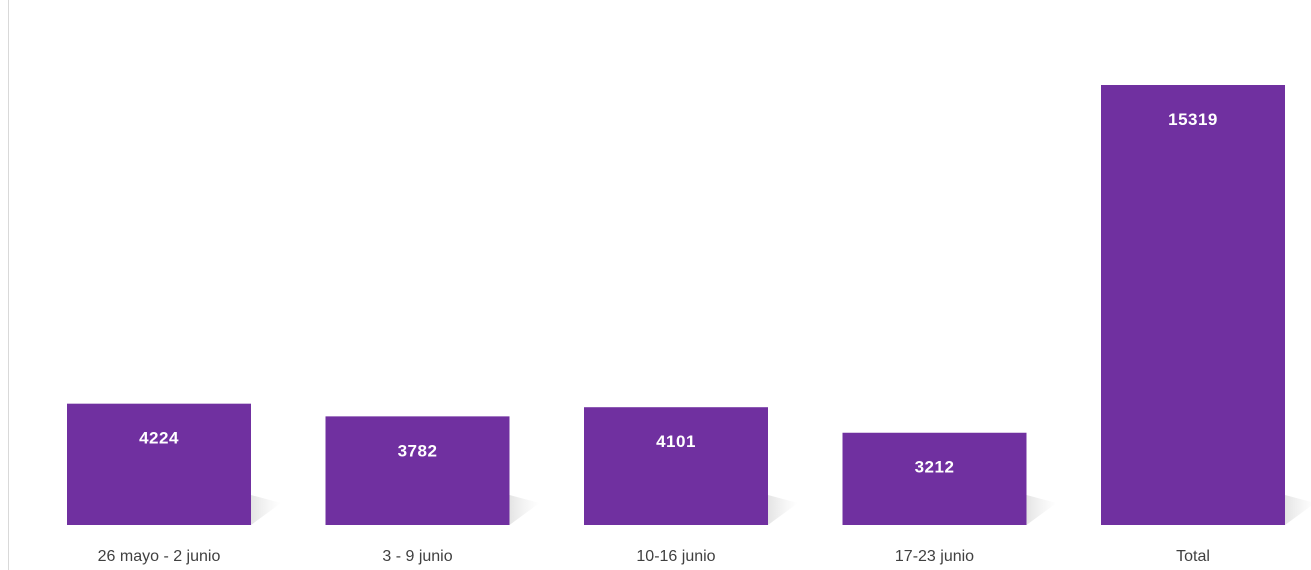 The width and height of the screenshot is (1311, 570). What do you see at coordinates (675, 556) in the screenshot?
I see `x-tick-label: 10-16 junio` at bounding box center [675, 556].